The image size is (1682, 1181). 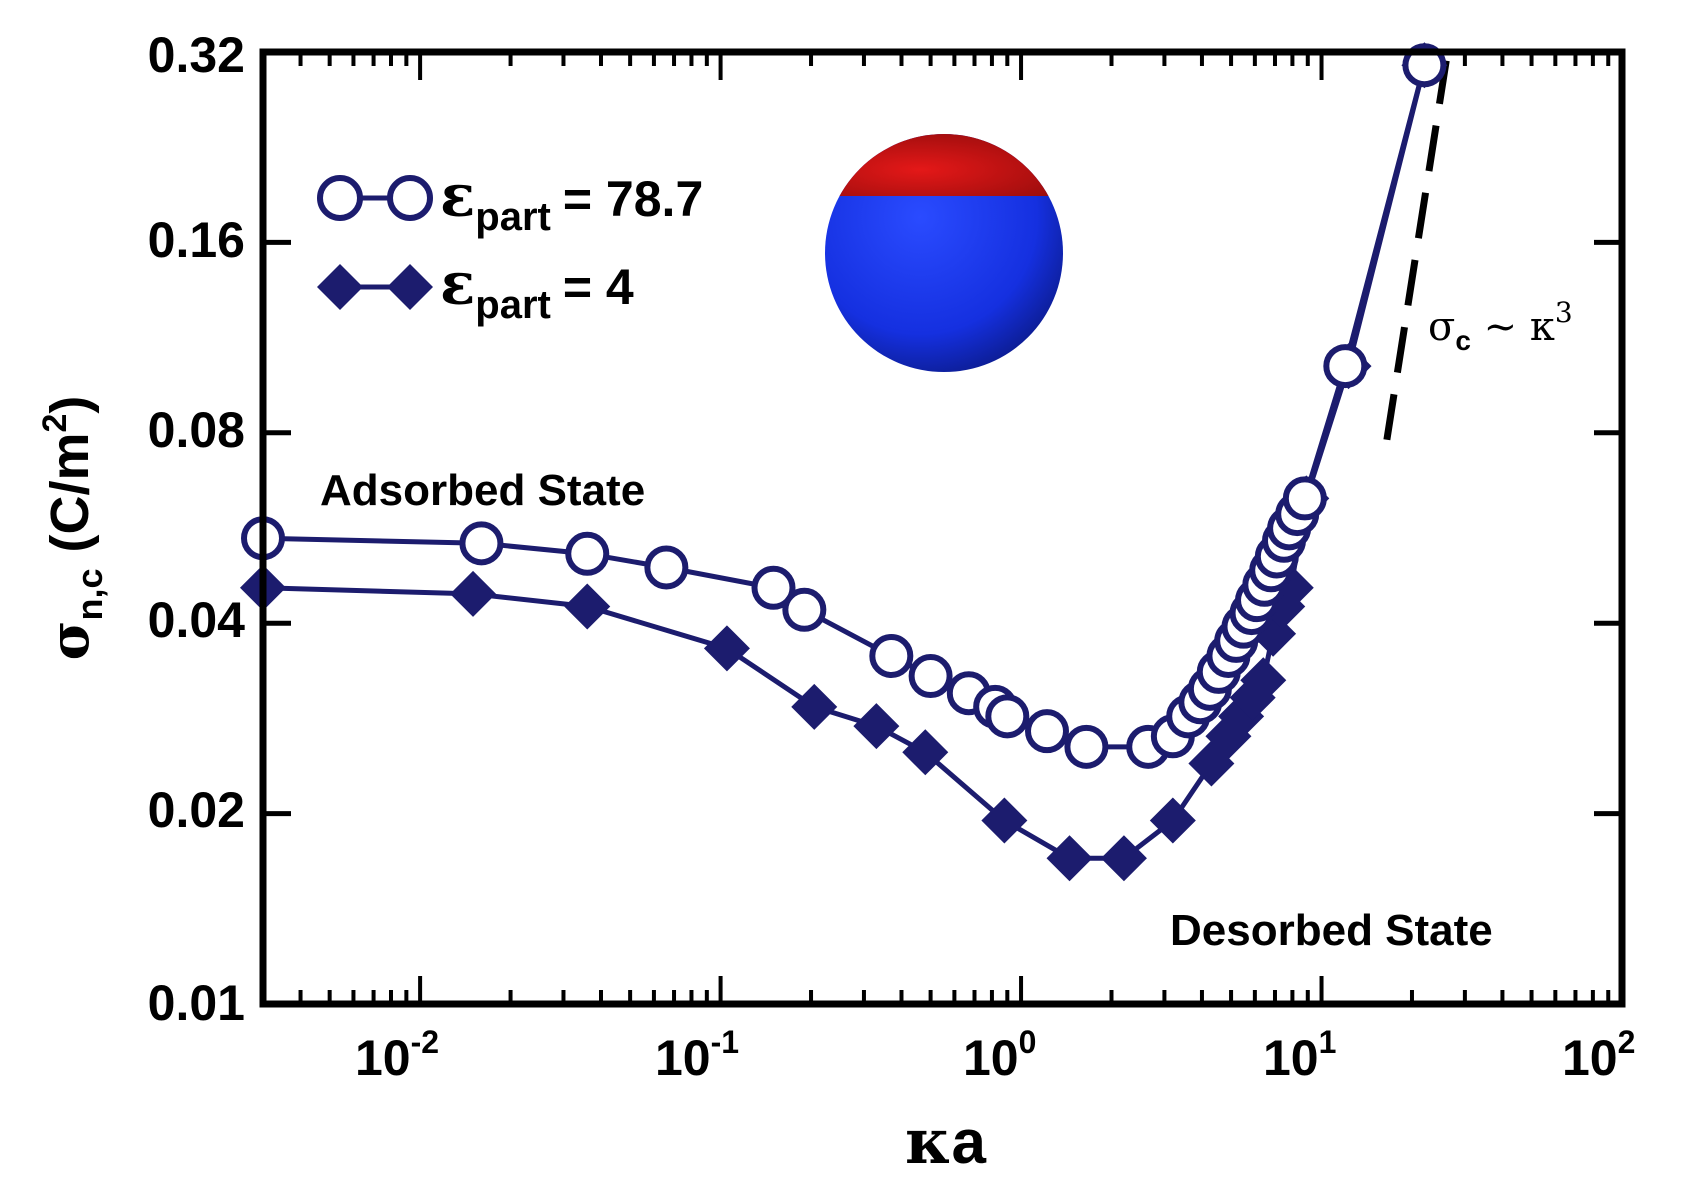 What do you see at coordinates (73, 528) in the screenshot?
I see `y-axis-title: σn,c(C/m2)` at bounding box center [73, 528].